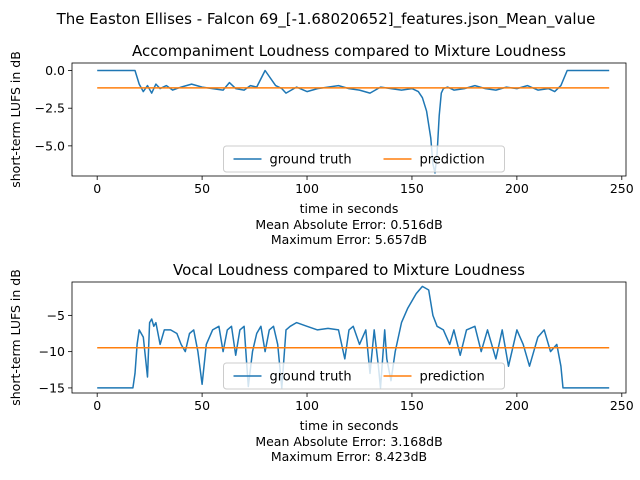 The width and height of the screenshot is (640, 480). I want to click on chart0-metric-max-error: Maximum Error: 5.657dB, so click(349, 239).